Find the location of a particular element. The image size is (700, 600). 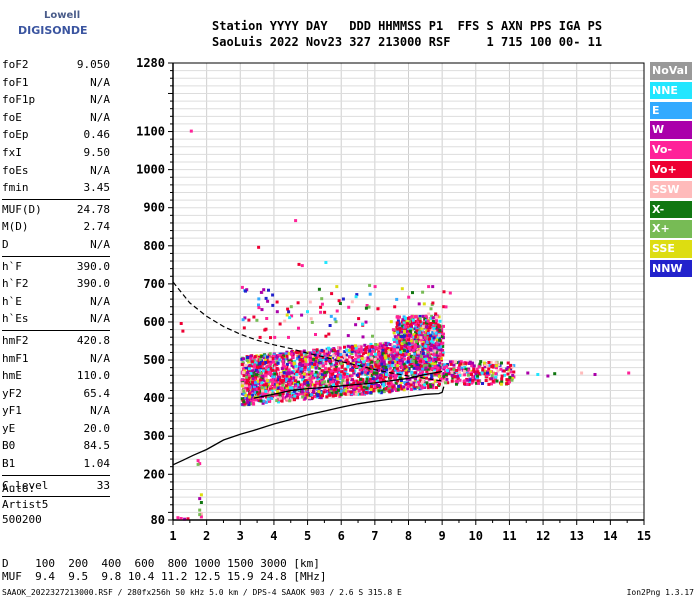

x-tick-label: 5 is located at coordinates (307, 536).